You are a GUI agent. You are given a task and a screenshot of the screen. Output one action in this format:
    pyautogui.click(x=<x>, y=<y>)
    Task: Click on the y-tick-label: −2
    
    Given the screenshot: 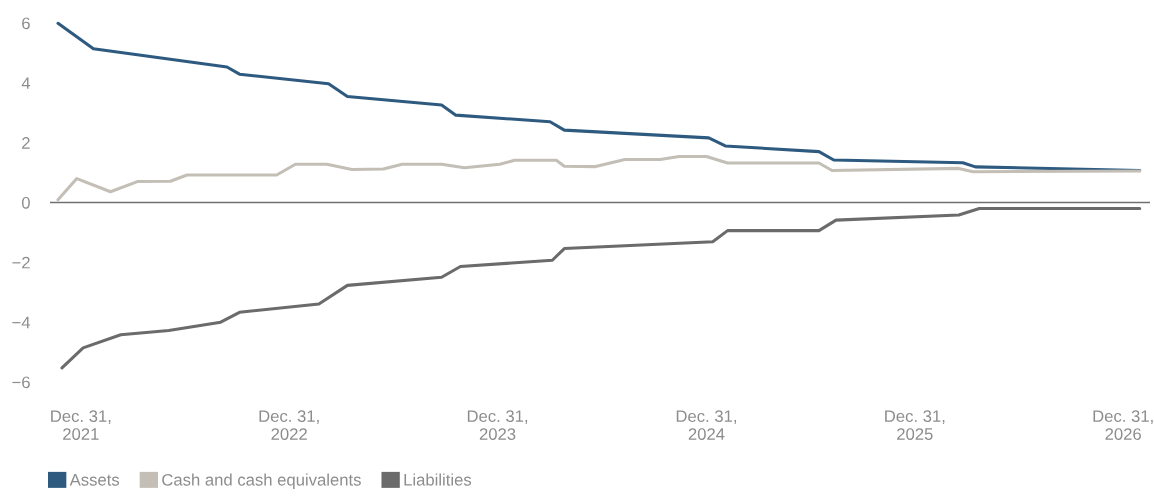 What is the action you would take?
    pyautogui.click(x=21, y=262)
    